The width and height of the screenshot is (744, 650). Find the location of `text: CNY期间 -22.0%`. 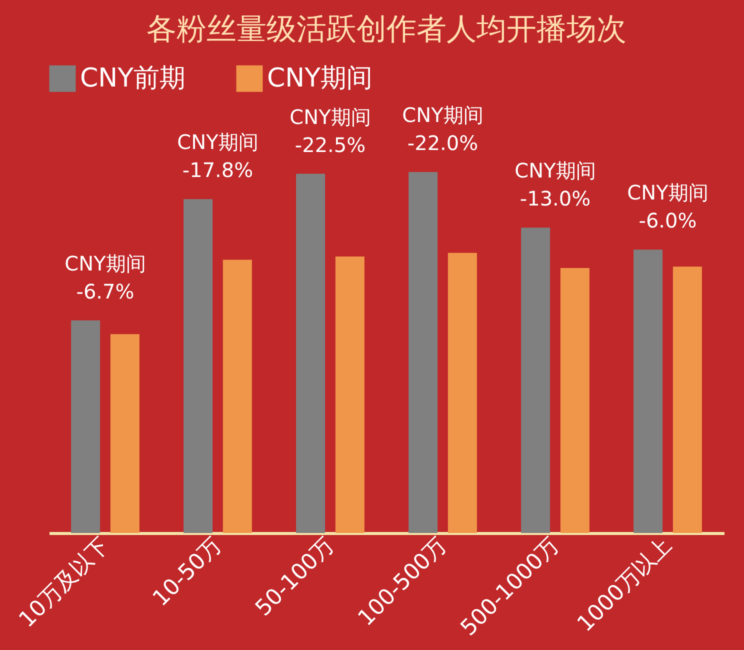

text: CNY期间 -22.0% is located at coordinates (443, 129).